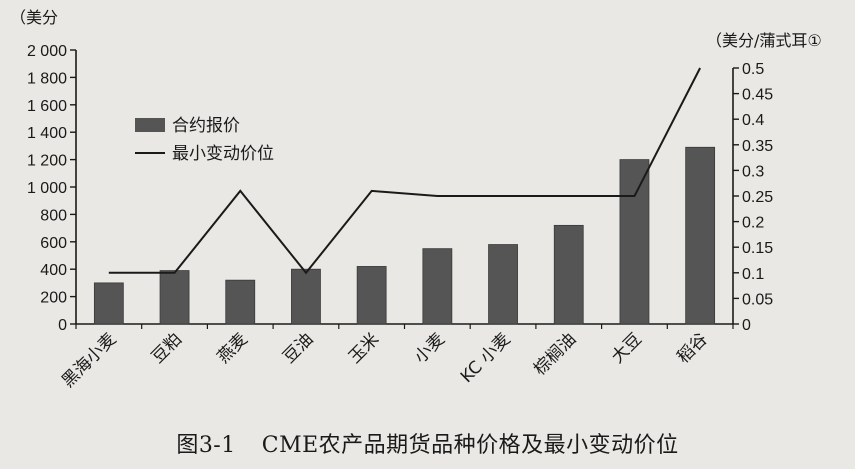 The image size is (855, 469). I want to click on left-tick-label: 2 000, so click(47, 51).